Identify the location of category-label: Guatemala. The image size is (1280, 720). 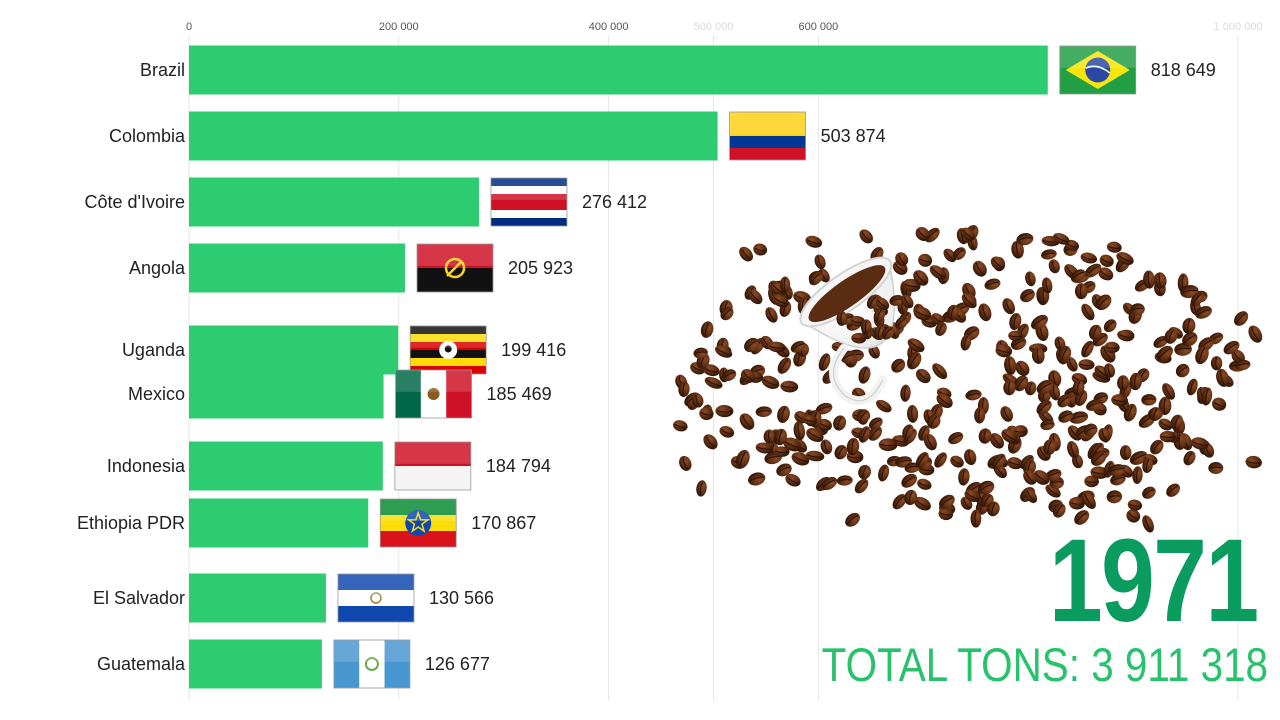
(141, 664).